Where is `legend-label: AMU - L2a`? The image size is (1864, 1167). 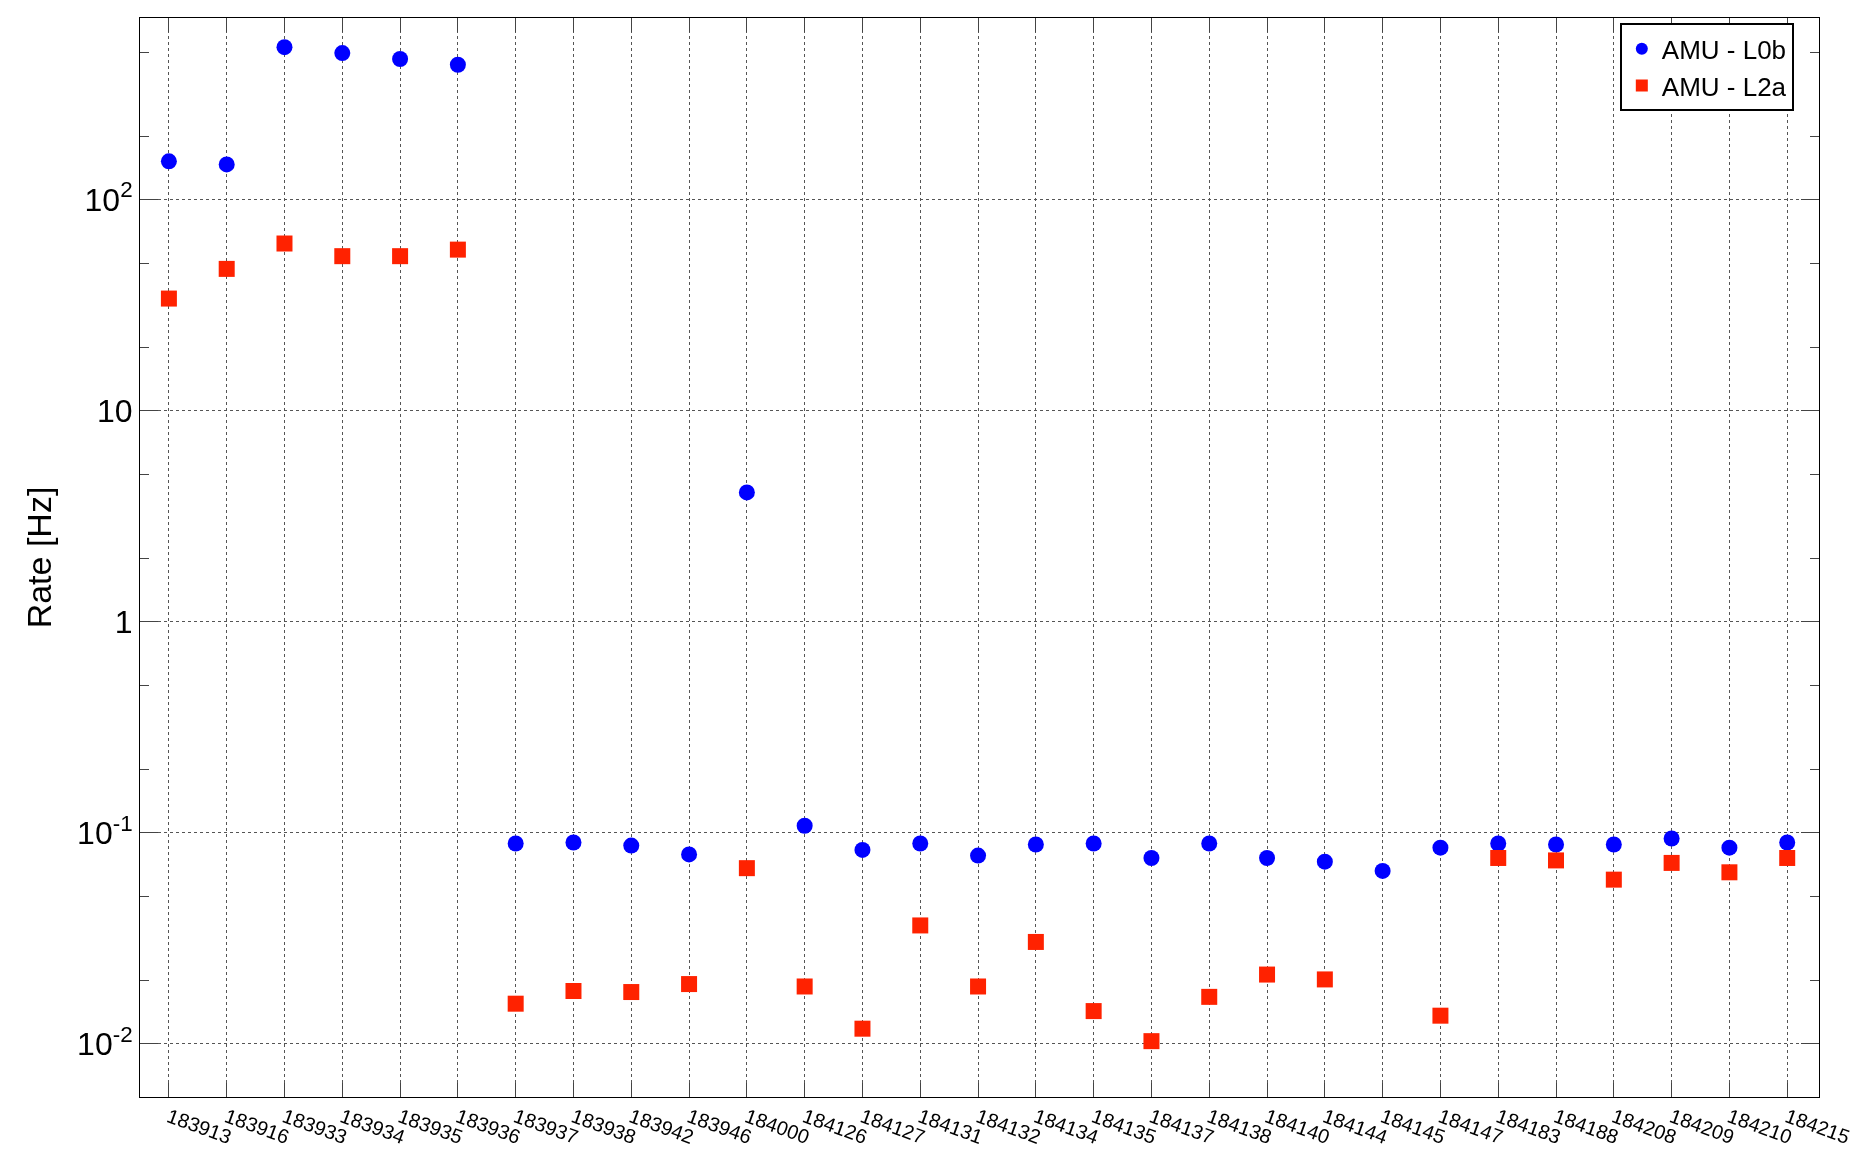
legend-label: AMU - L2a is located at coordinates (1724, 86).